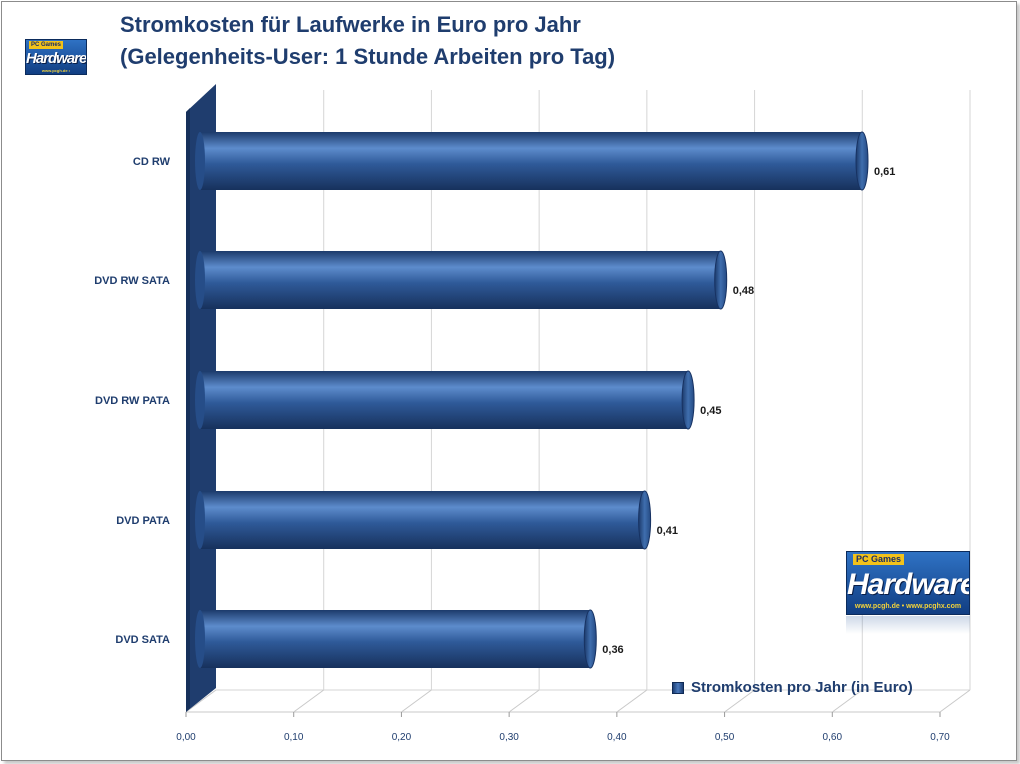  Describe the element at coordinates (152, 162) in the screenshot. I see `category-label: CD RW` at that location.